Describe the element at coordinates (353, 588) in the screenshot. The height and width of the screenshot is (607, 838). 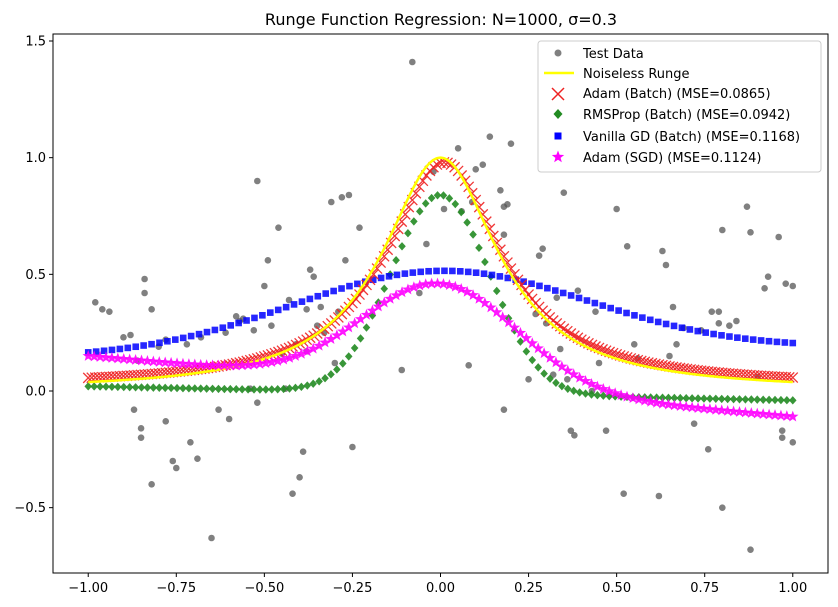
I see `x-tick-label: −0.25` at that location.